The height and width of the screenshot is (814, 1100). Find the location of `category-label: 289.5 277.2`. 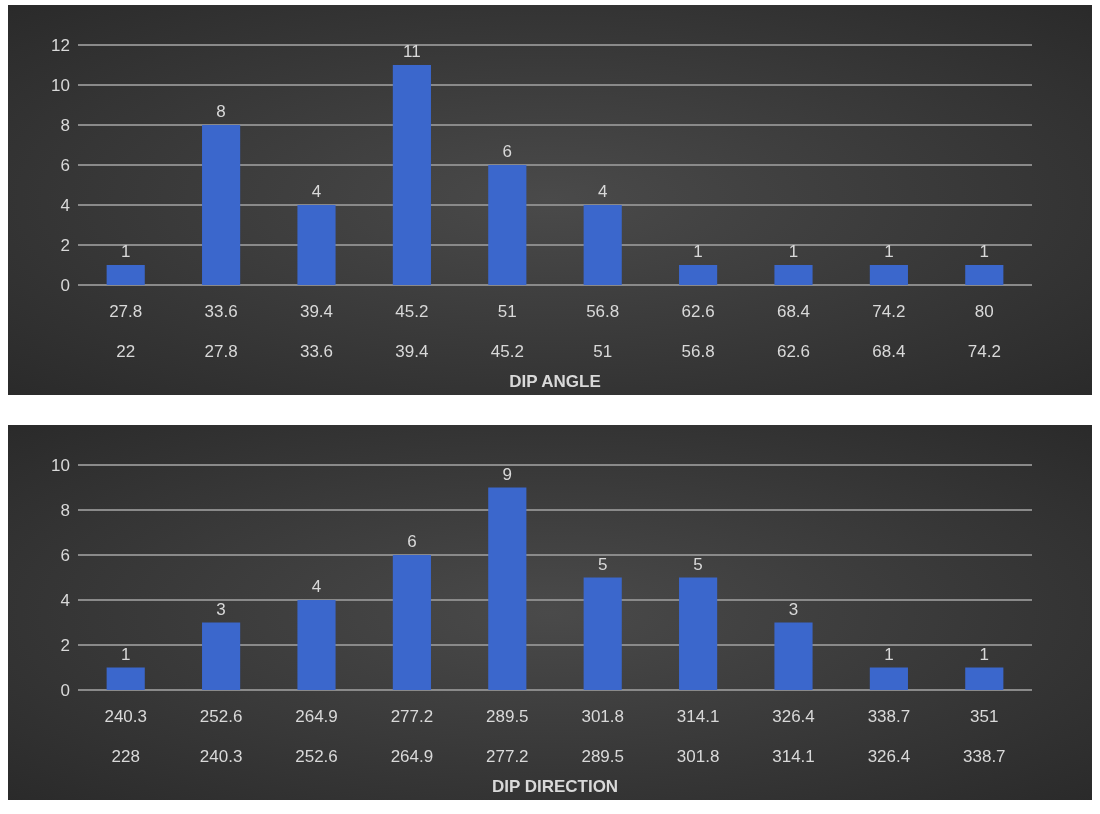

category-label: 289.5 277.2 is located at coordinates (507, 736).